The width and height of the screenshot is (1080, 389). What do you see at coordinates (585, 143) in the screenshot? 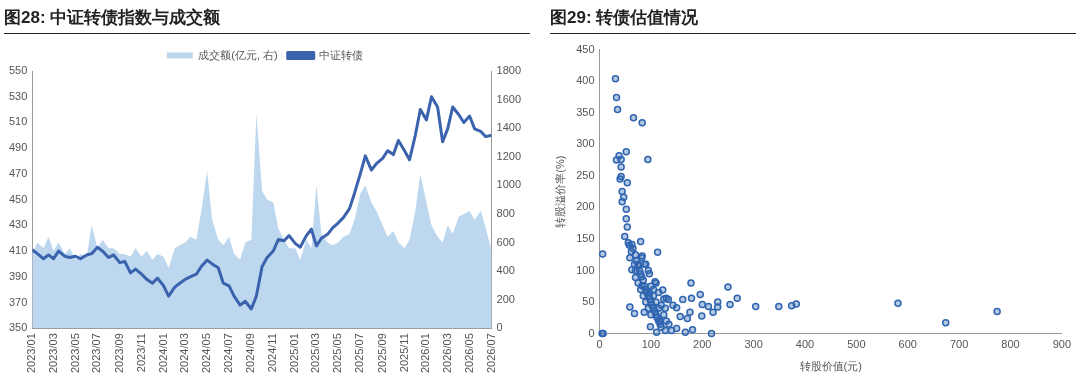
I see `y-tick-label: 300` at bounding box center [585, 143].